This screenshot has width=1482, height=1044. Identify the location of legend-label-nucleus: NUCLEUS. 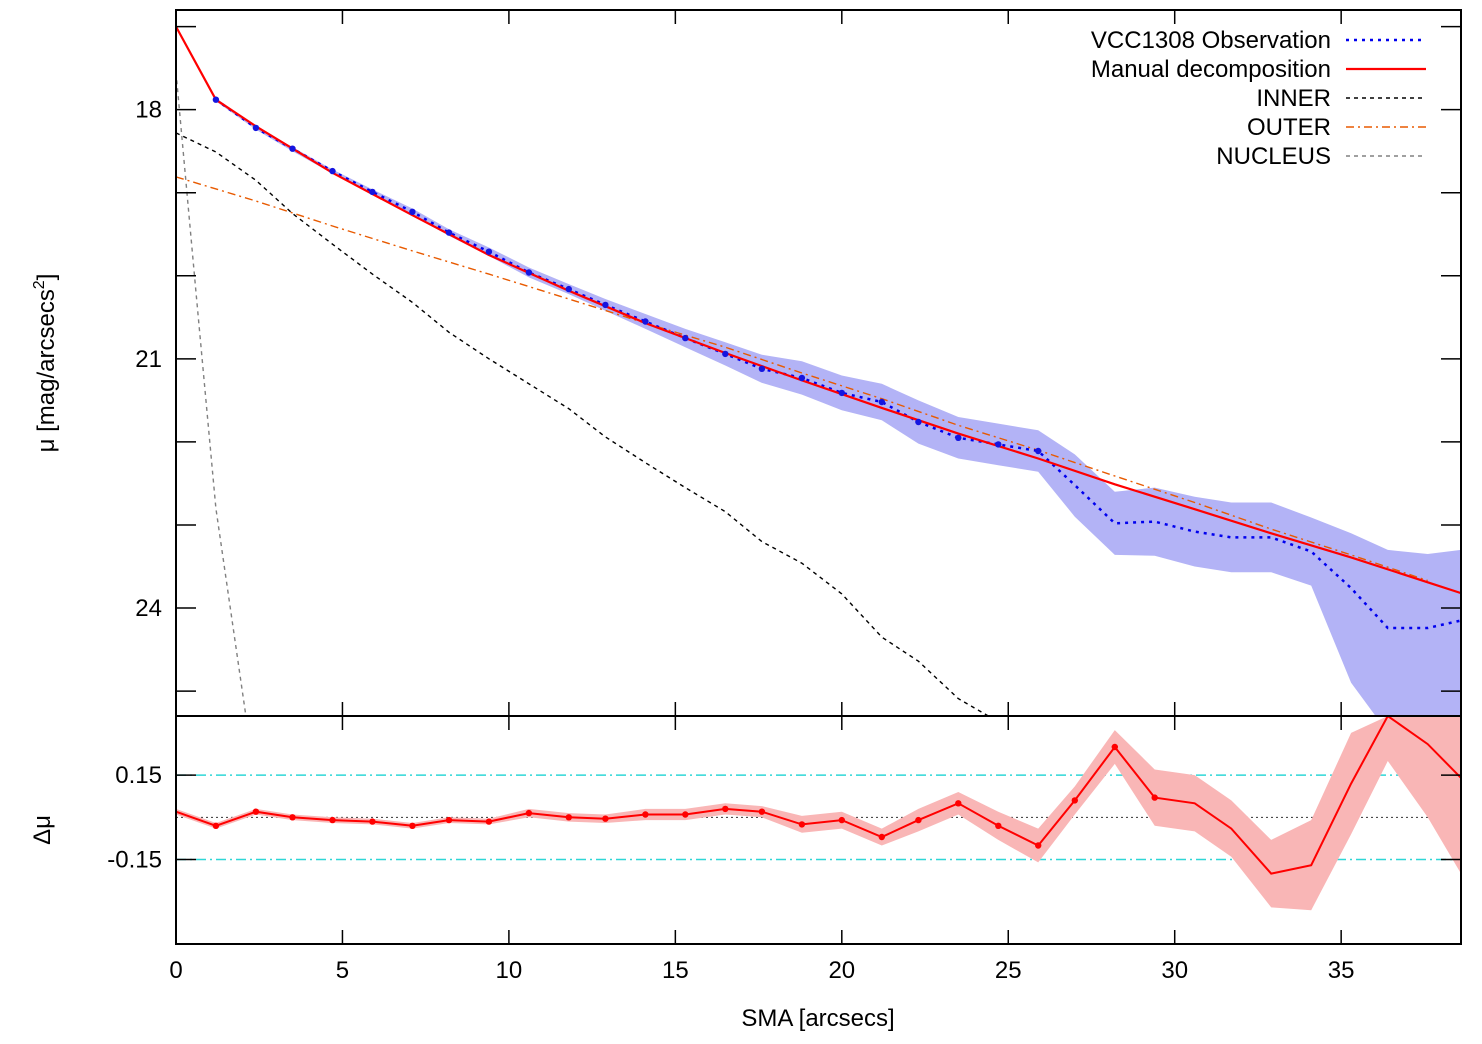
(1273, 156).